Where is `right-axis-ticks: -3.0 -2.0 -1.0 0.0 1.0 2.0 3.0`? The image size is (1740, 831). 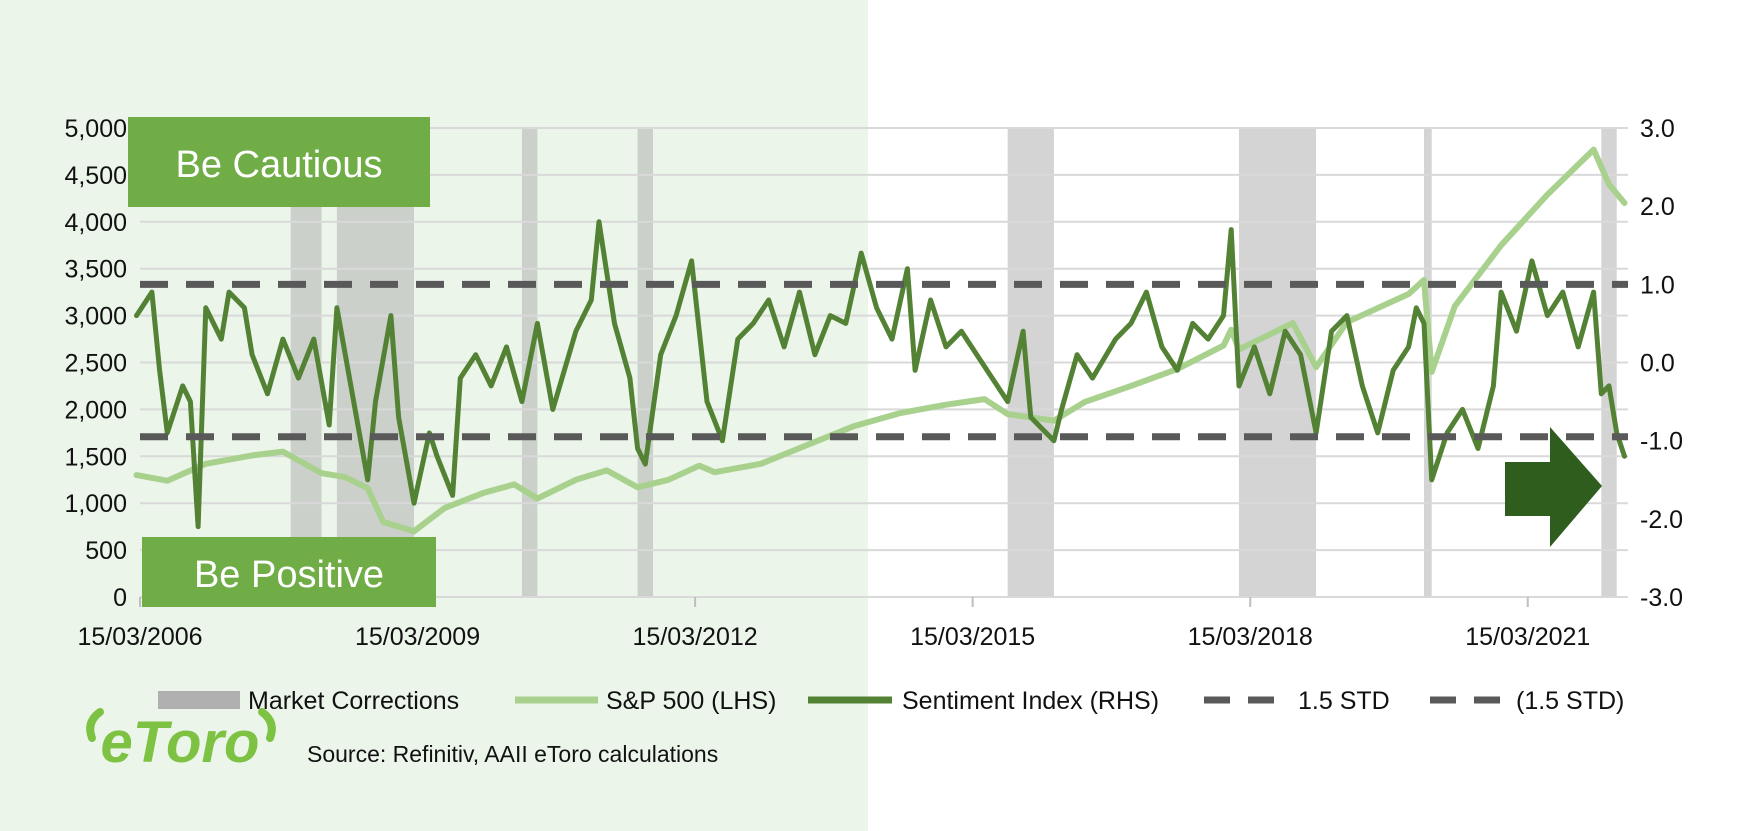 right-axis-ticks: -3.0 -2.0 -1.0 0.0 1.0 2.0 3.0 is located at coordinates (1661, 363).